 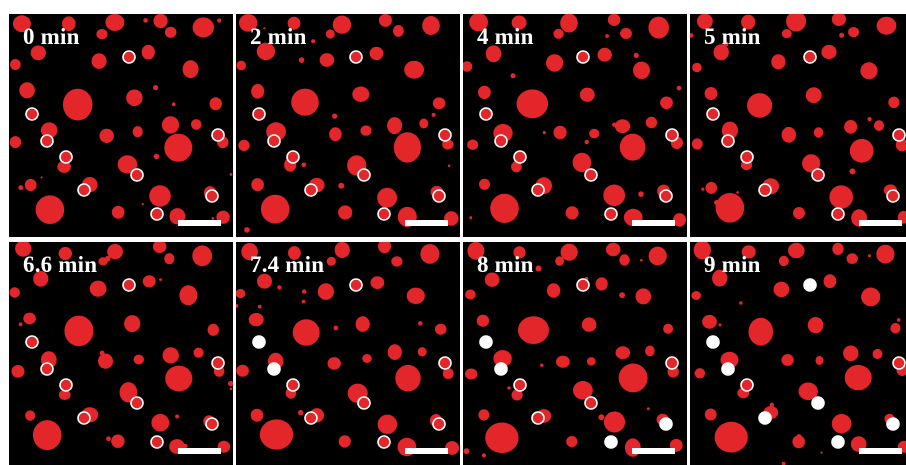 I want to click on time-label: 4 min, so click(x=505, y=37).